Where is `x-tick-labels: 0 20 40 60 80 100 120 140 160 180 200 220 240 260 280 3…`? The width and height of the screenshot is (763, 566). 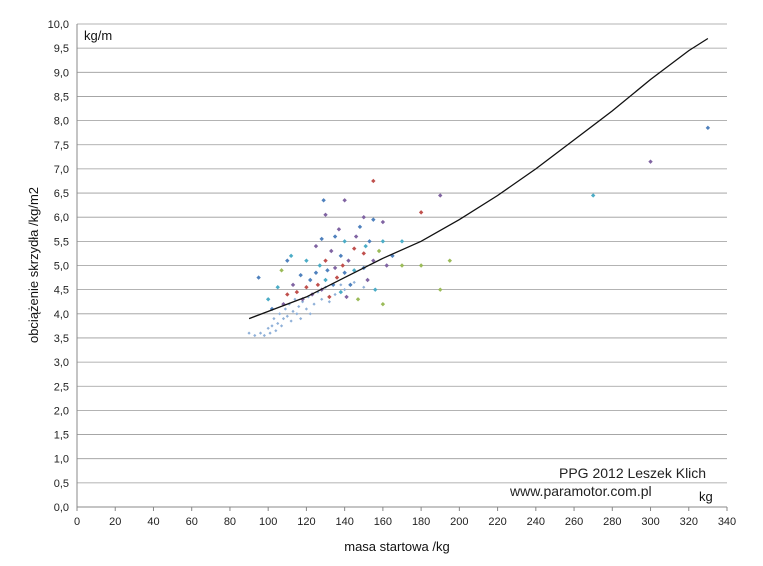
x-tick-labels: 0 20 40 60 80 100 120 140 160 180 200 220 240 260 280 3… is located at coordinates (405, 517).